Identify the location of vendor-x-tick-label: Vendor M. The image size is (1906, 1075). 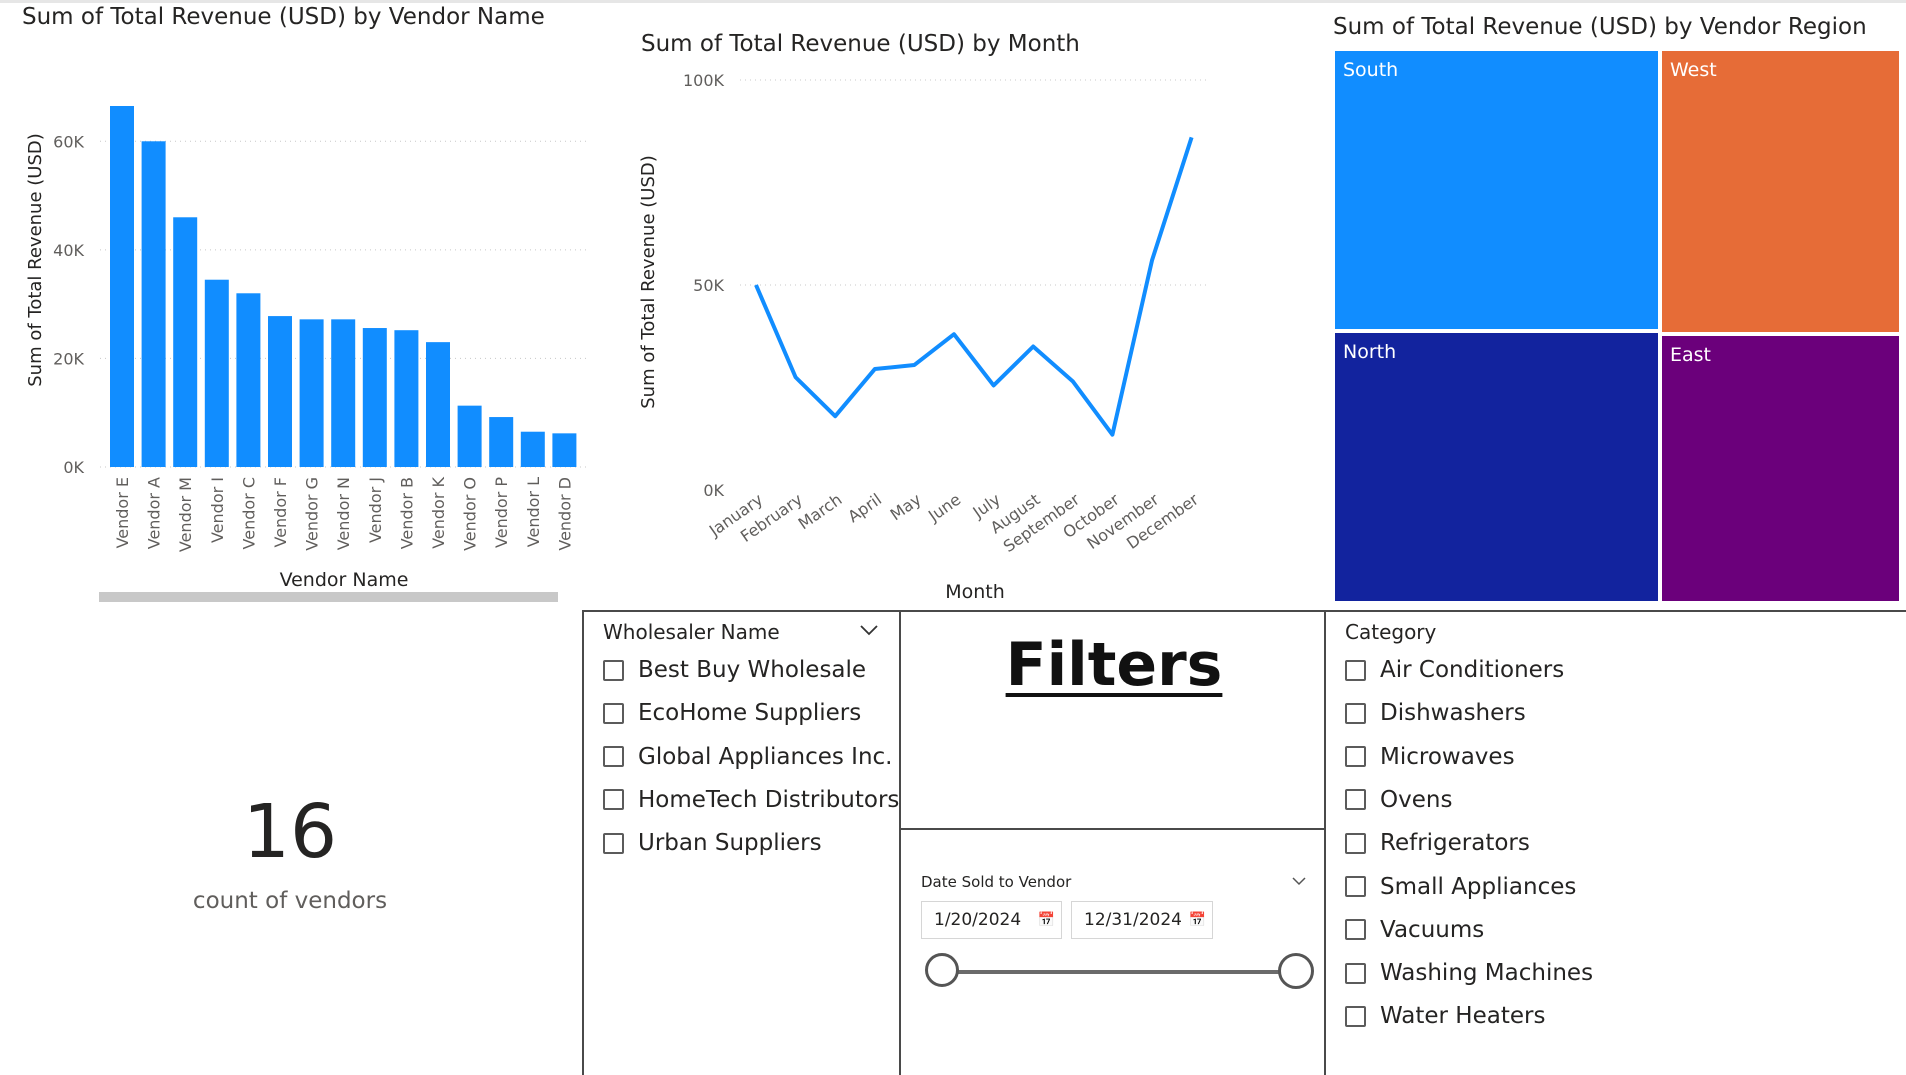
(185, 514).